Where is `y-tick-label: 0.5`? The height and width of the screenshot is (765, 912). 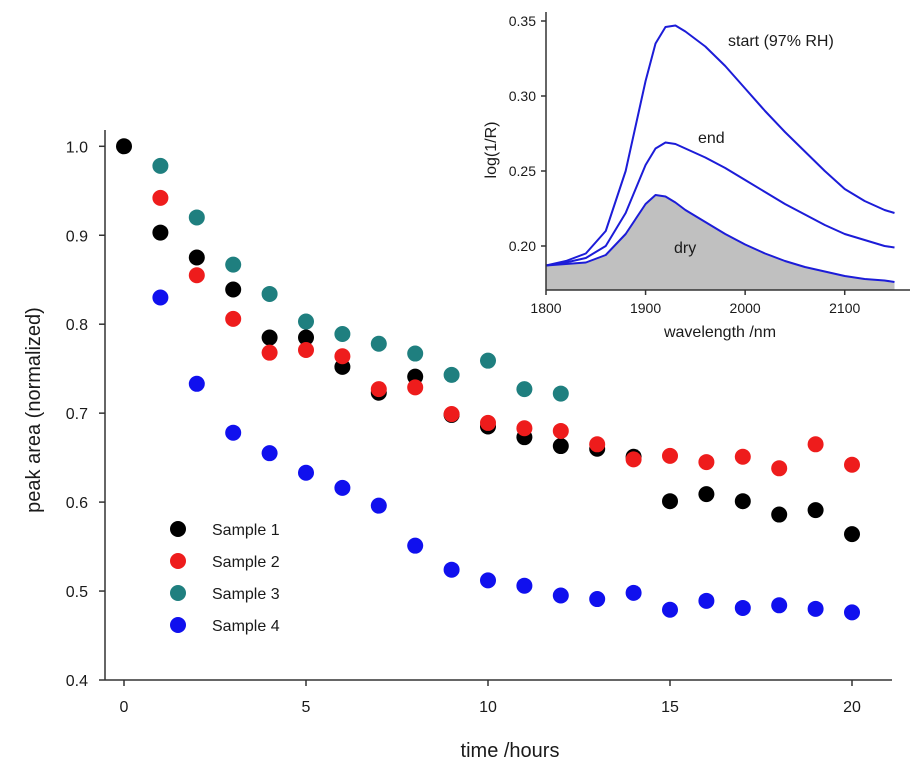
y-tick-label: 0.5 is located at coordinates (77, 592).